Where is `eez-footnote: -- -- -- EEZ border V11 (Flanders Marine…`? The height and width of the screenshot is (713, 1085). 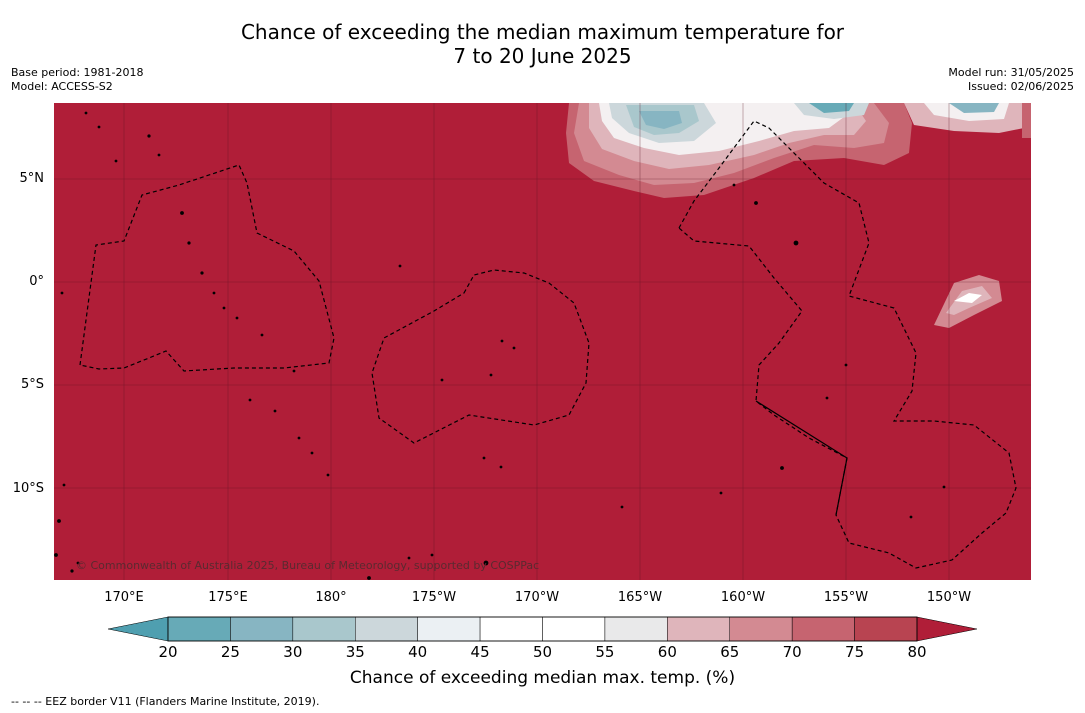 eez-footnote: -- -- -- EEZ border V11 (Flanders Marine… is located at coordinates (165, 701).